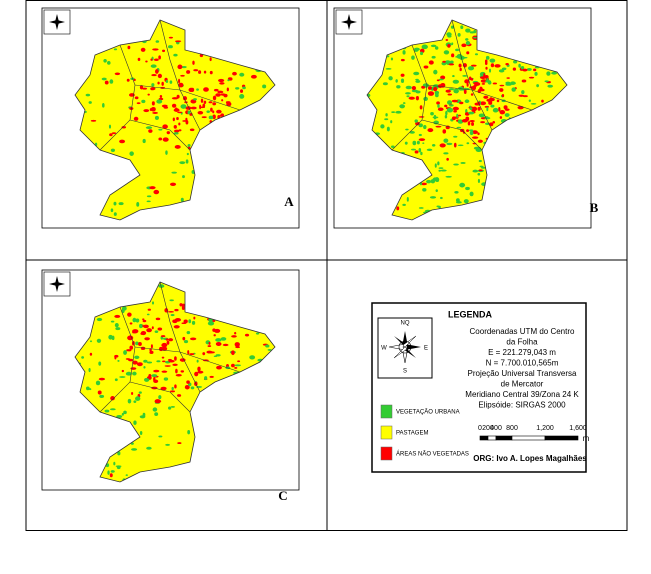 This screenshot has height=574, width=651. What do you see at coordinates (57, 284) in the screenshot?
I see `north-arrow` at bounding box center [57, 284].